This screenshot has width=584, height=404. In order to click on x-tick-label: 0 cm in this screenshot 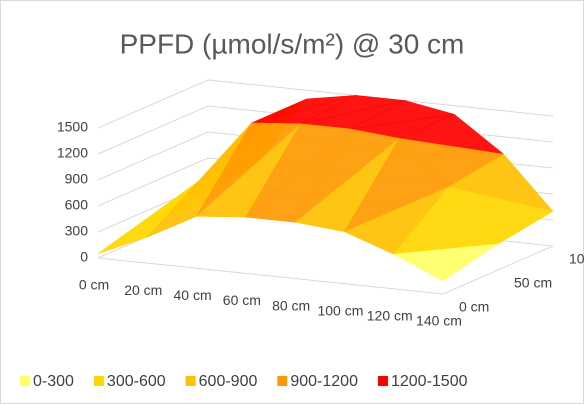, I will do `click(94, 285)`.